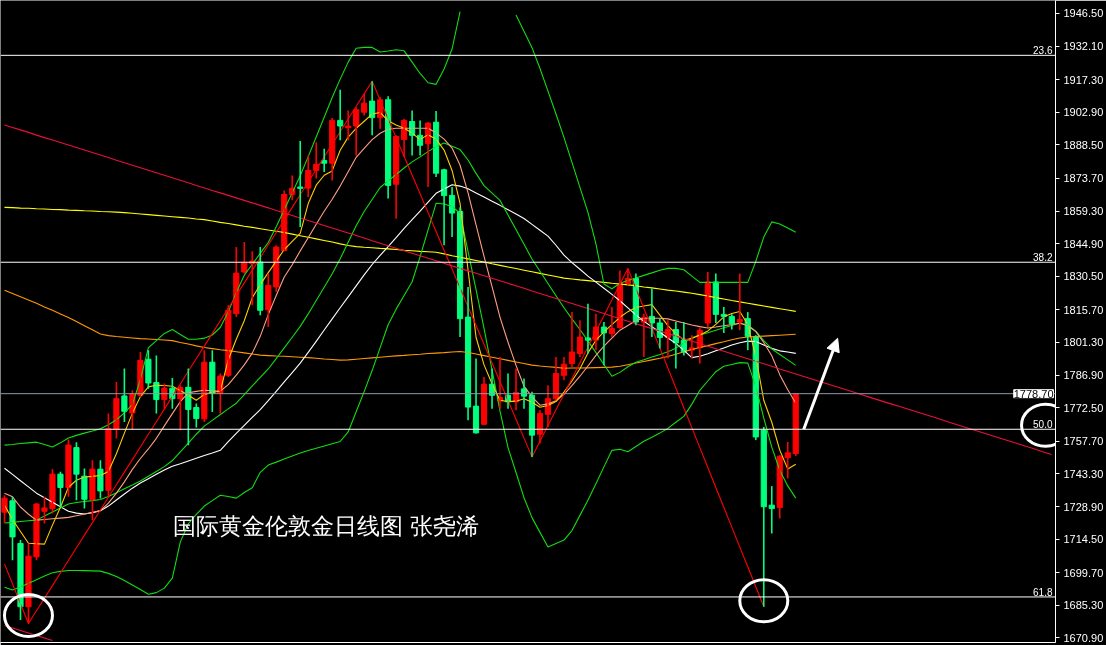  What do you see at coordinates (1083, 13) in the screenshot?
I see `y-tick-label: 1946.50` at bounding box center [1083, 13].